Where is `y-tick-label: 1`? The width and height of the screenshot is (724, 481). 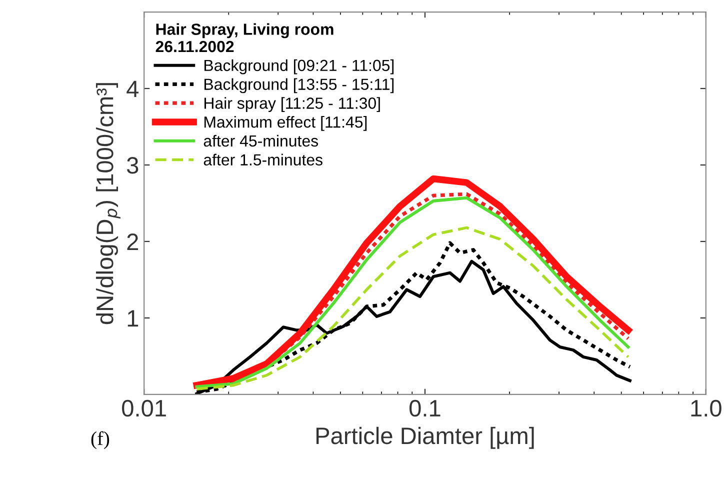 y-tick-label: 1 is located at coordinates (133, 318).